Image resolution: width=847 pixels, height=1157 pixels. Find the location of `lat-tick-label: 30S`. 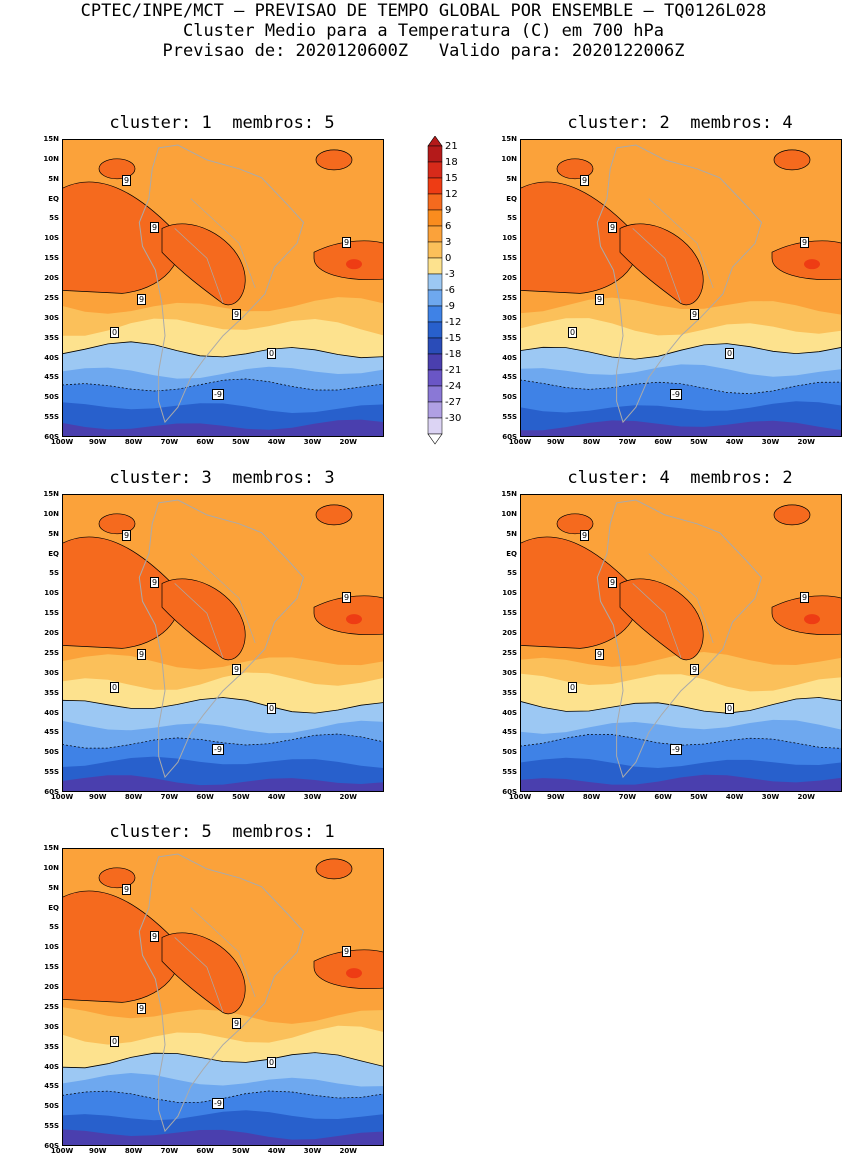

lat-tick-label: 30S is located at coordinates (509, 317).